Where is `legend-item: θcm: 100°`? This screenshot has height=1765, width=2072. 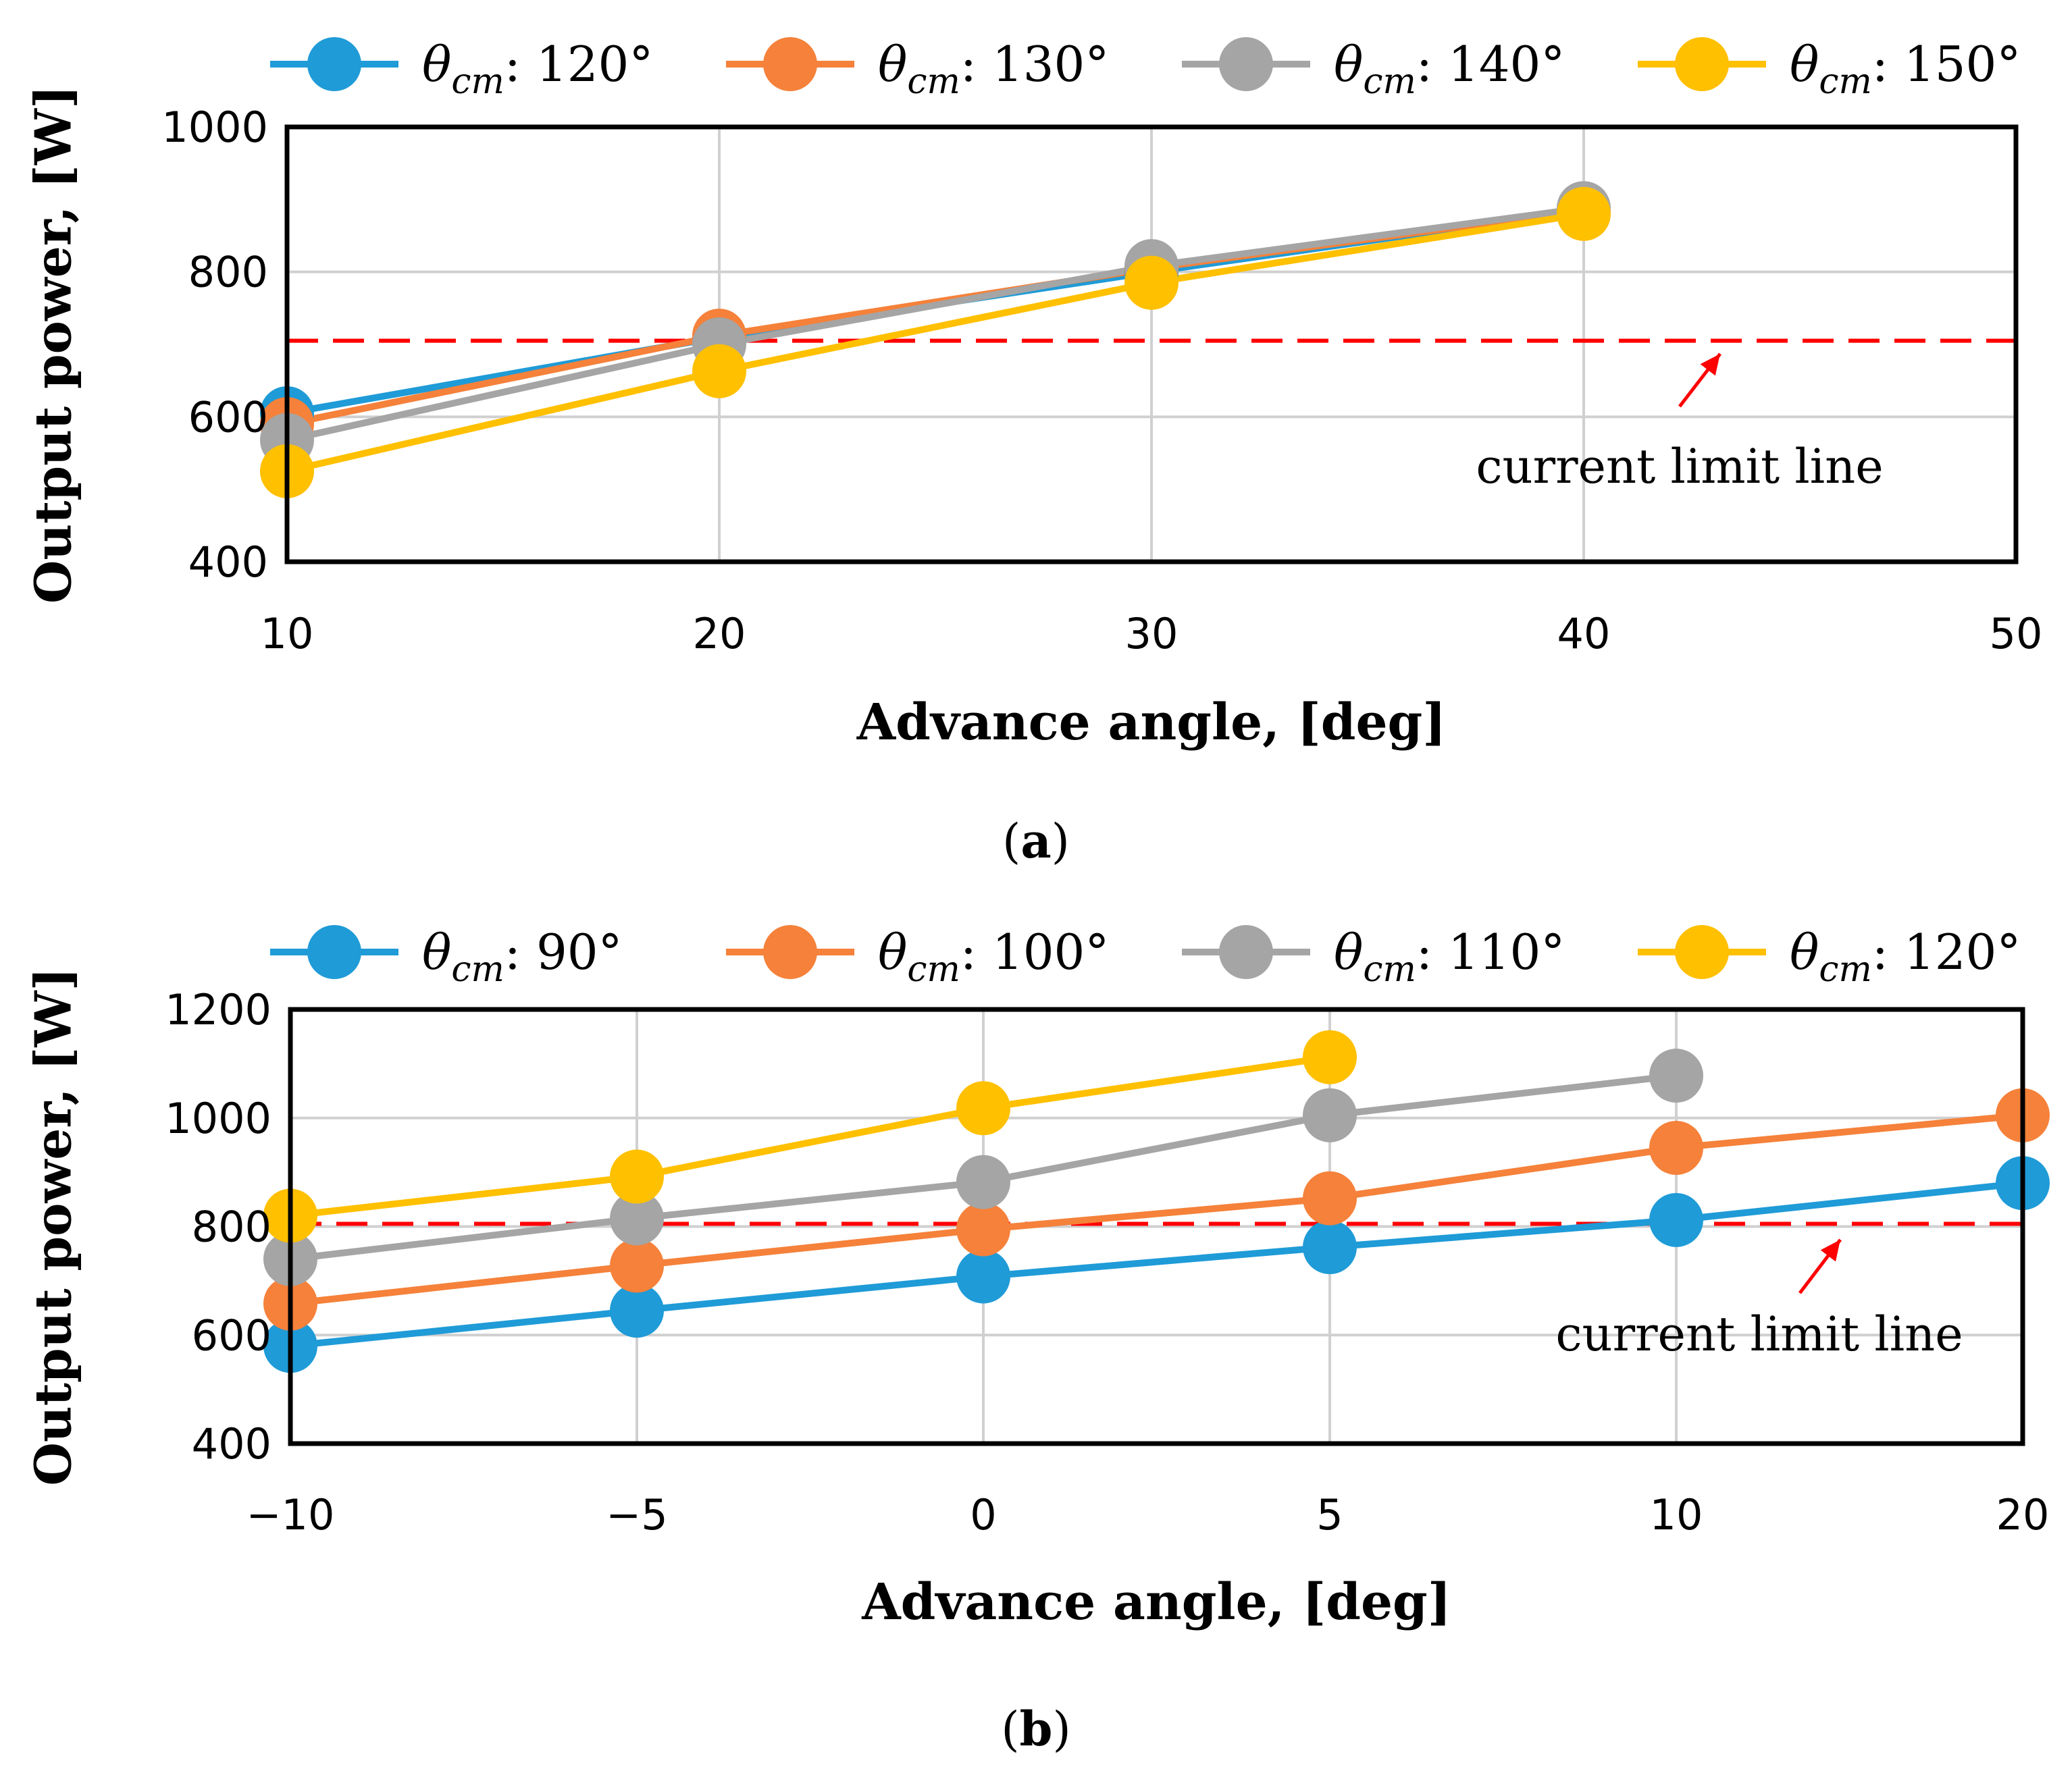 legend-item: θcm: 100° is located at coordinates (918, 957).